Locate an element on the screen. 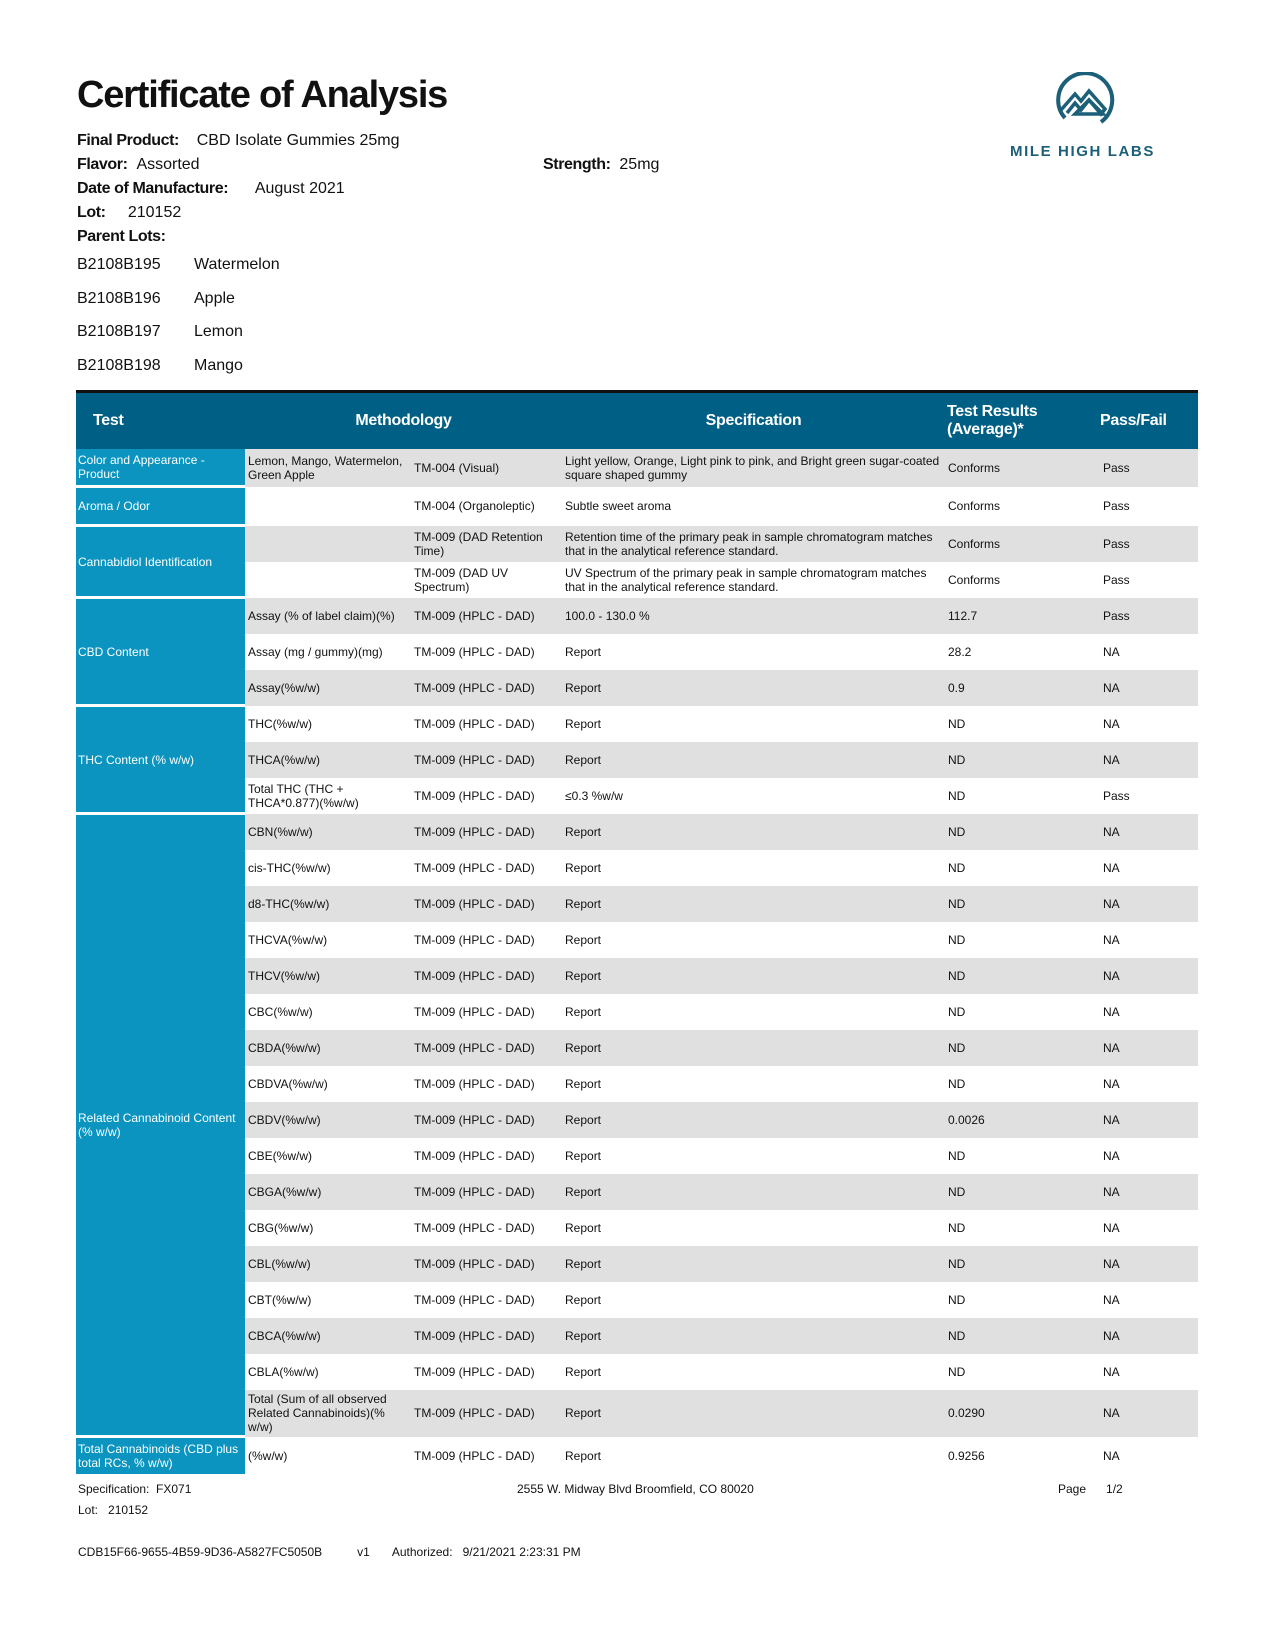 The width and height of the screenshot is (1275, 1650). table-row: CBT(%w/w) TM-009 (HPLC - DAD) Report ND NA is located at coordinates (637, 1300).